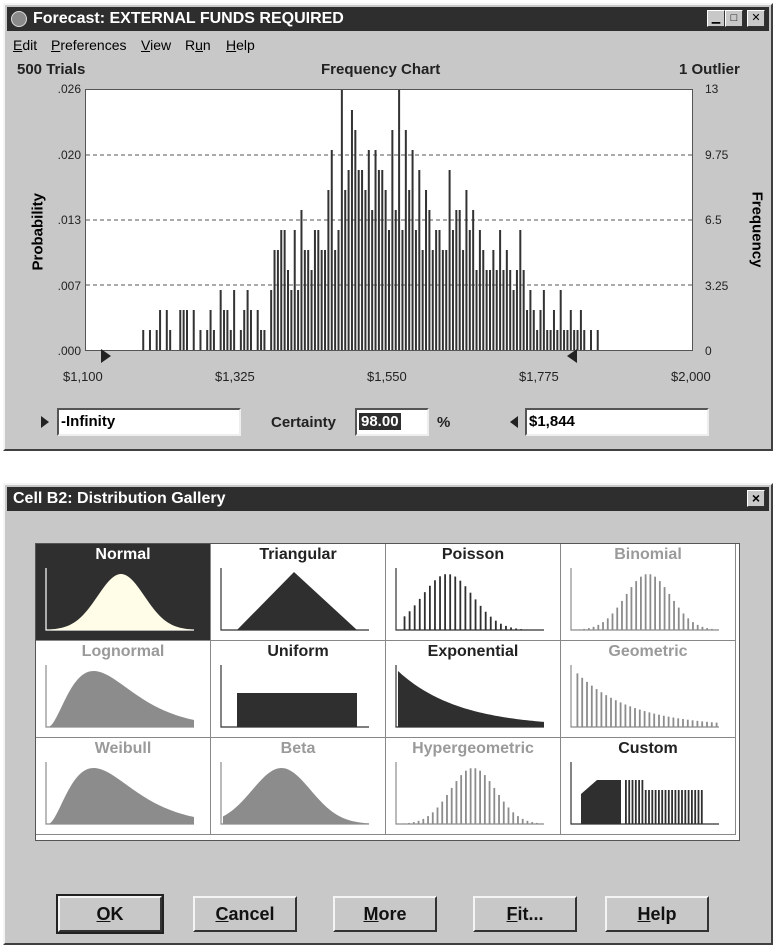 This screenshot has height=952, width=778. Describe the element at coordinates (381, 69) in the screenshot. I see `chart-title: Frequency Chart` at that location.